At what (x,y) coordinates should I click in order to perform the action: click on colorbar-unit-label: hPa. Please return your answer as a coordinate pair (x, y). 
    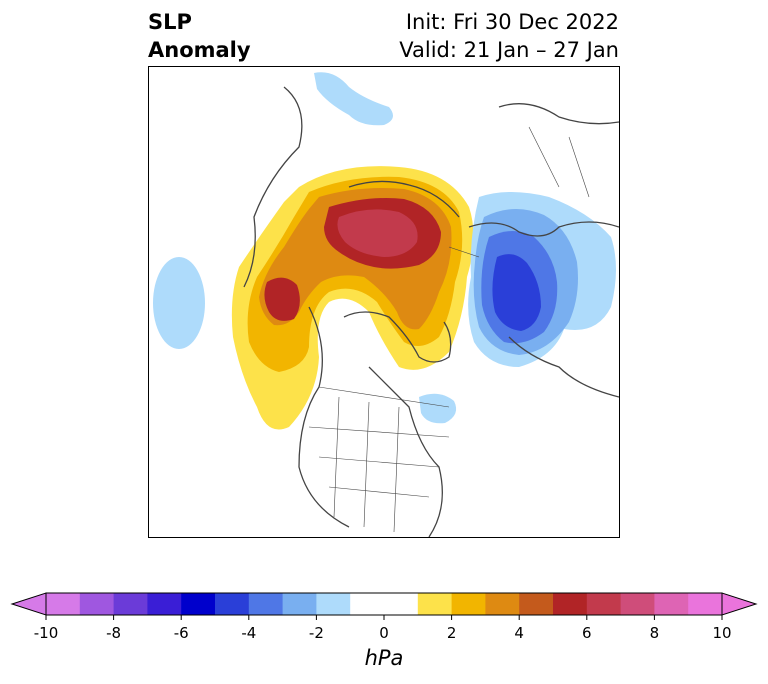
    Looking at the image, I should click on (384, 658).